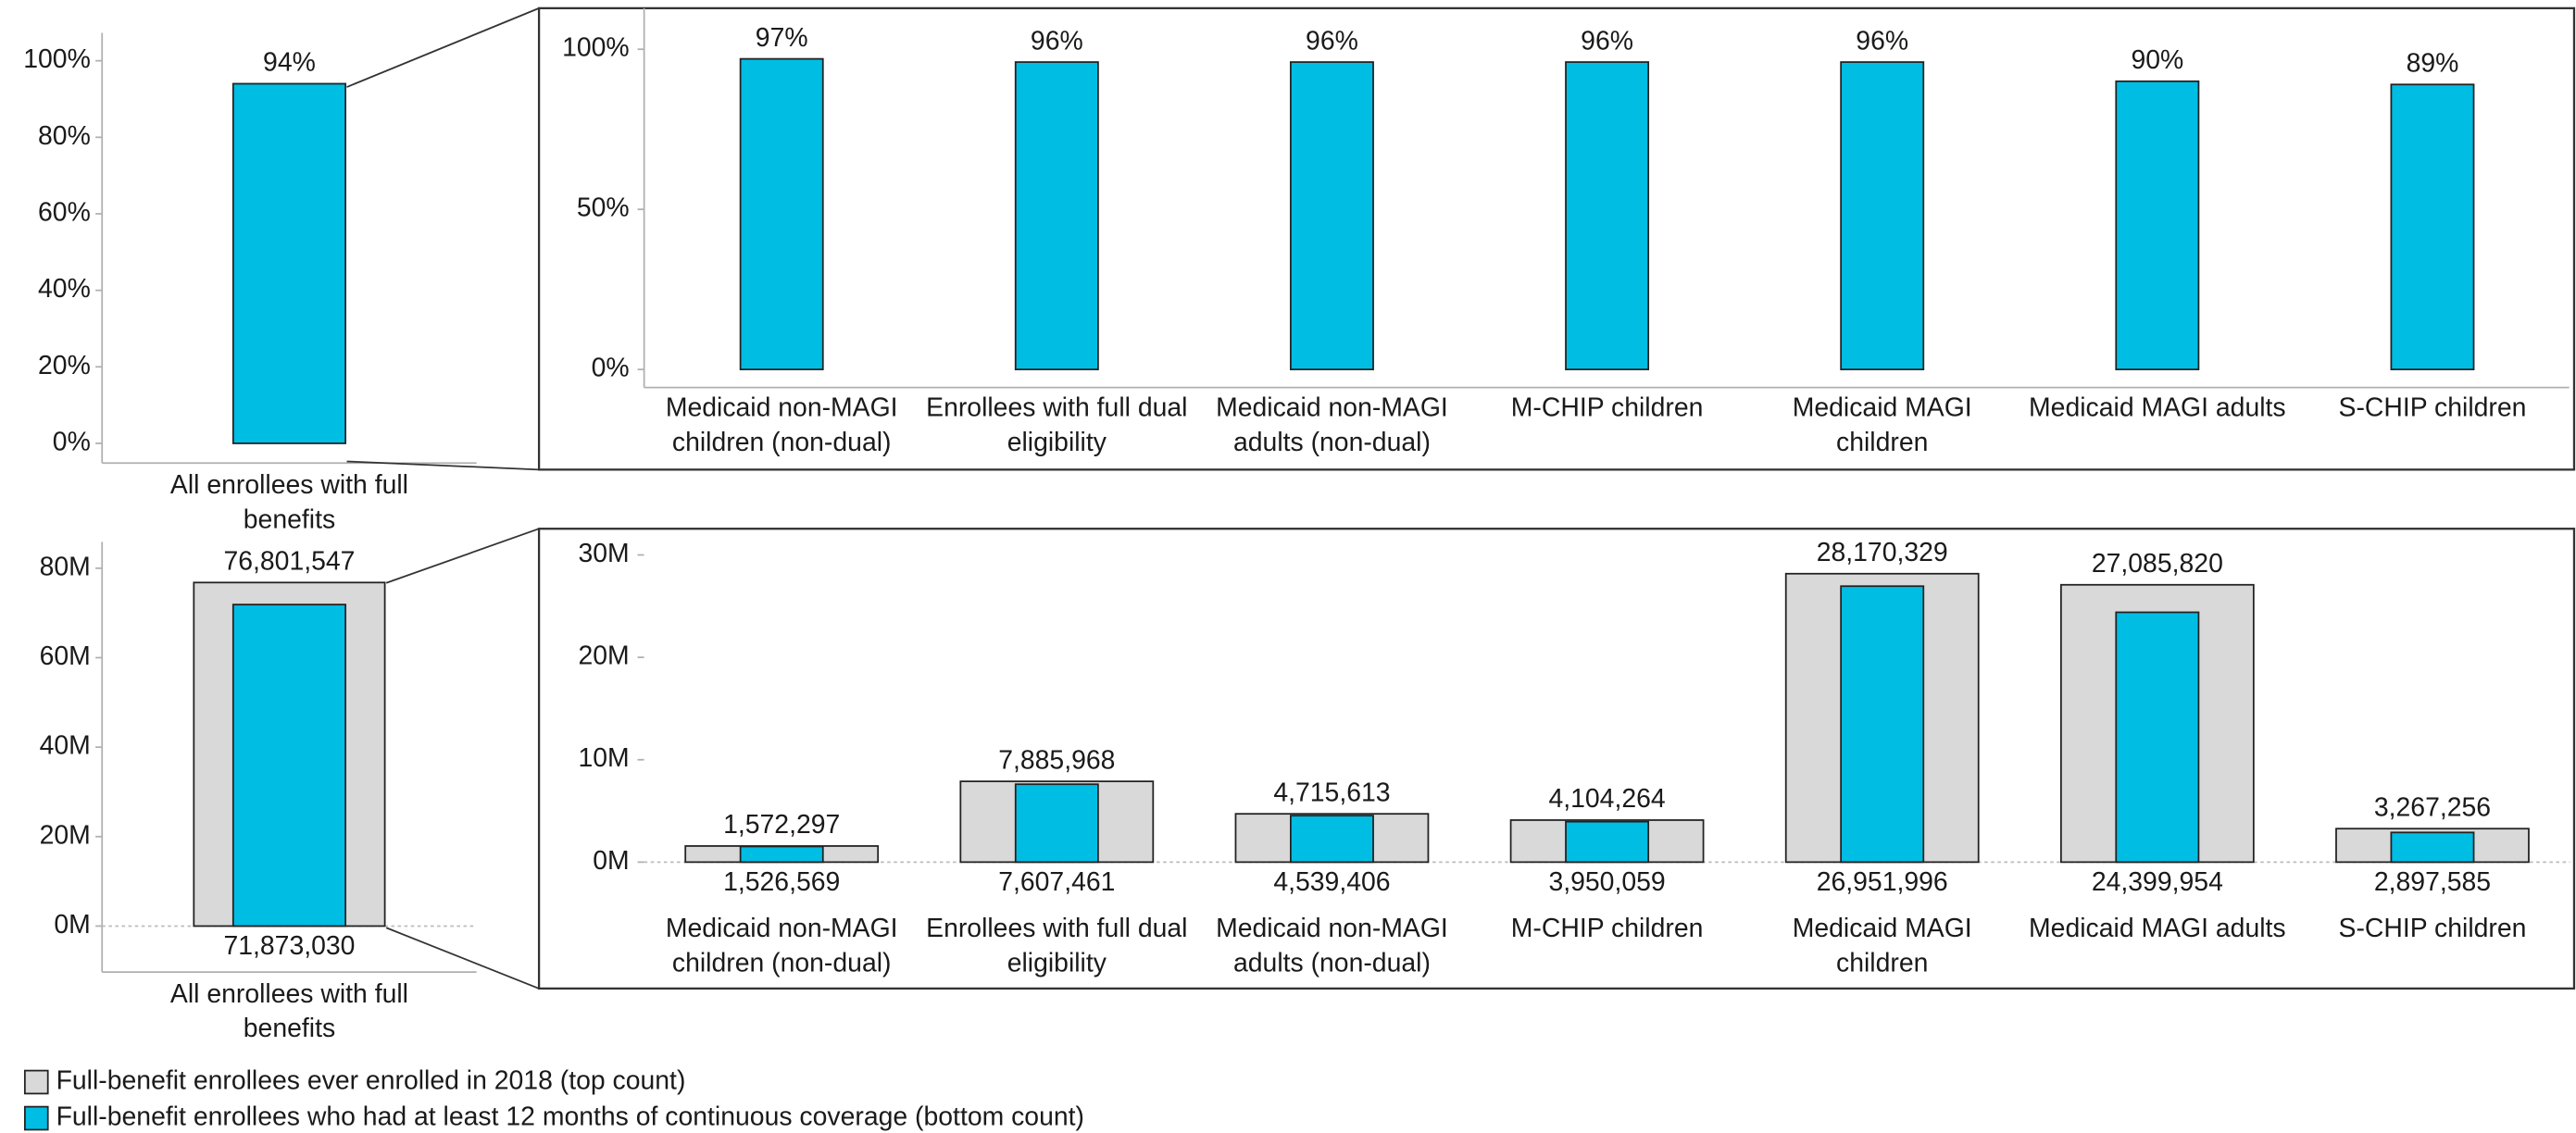 Image resolution: width=2576 pixels, height=1133 pixels. What do you see at coordinates (1606, 799) in the screenshot?
I see `value-label: 4,104,264` at bounding box center [1606, 799].